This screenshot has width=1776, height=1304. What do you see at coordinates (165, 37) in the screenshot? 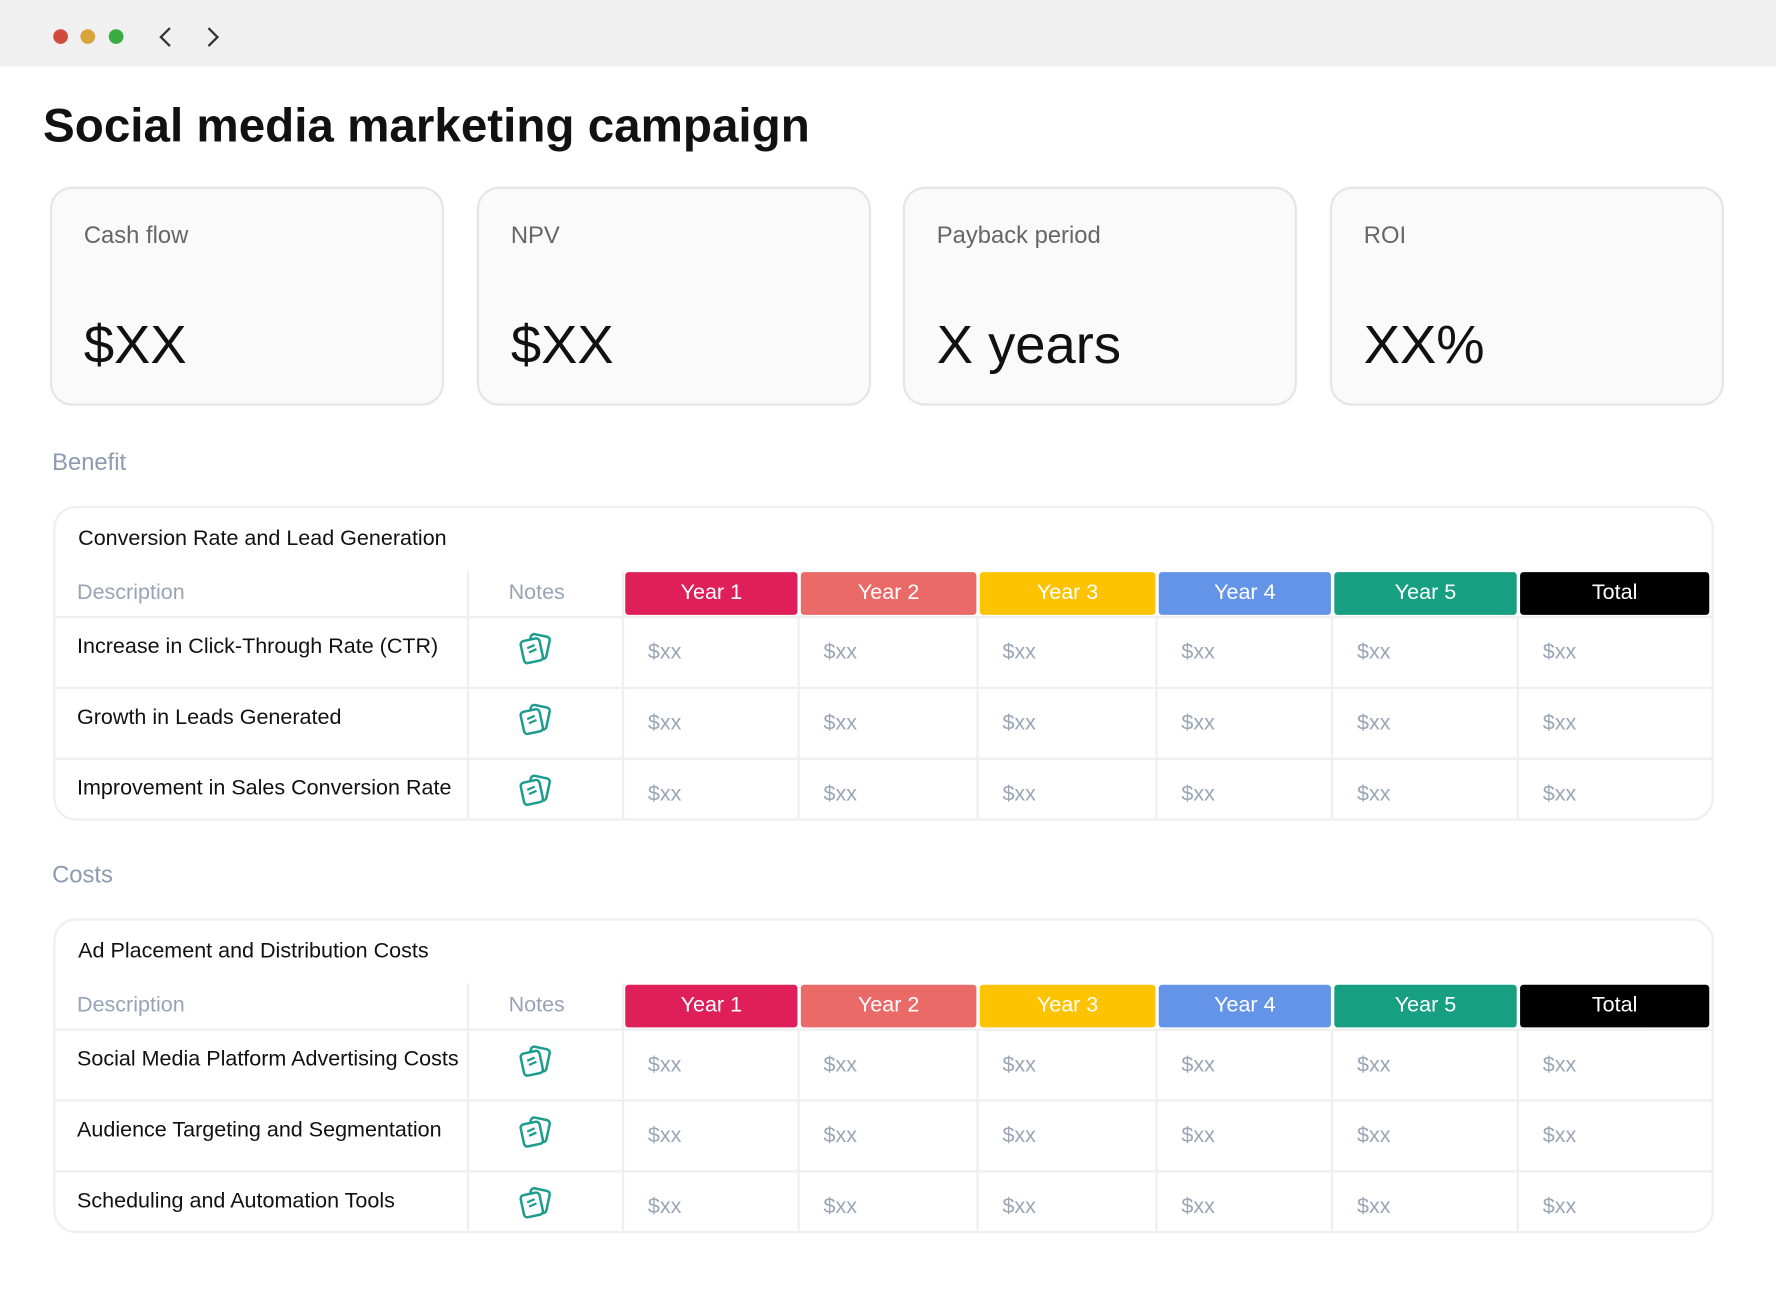
I see `back-arrow` at bounding box center [165, 37].